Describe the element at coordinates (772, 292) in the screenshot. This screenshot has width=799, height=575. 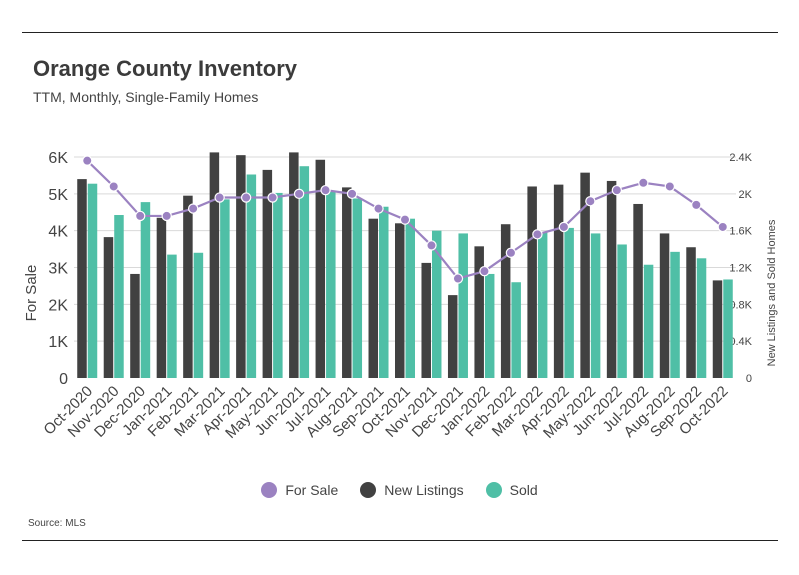
I see `right-axis-title: New Listings and Sold Homes` at that location.